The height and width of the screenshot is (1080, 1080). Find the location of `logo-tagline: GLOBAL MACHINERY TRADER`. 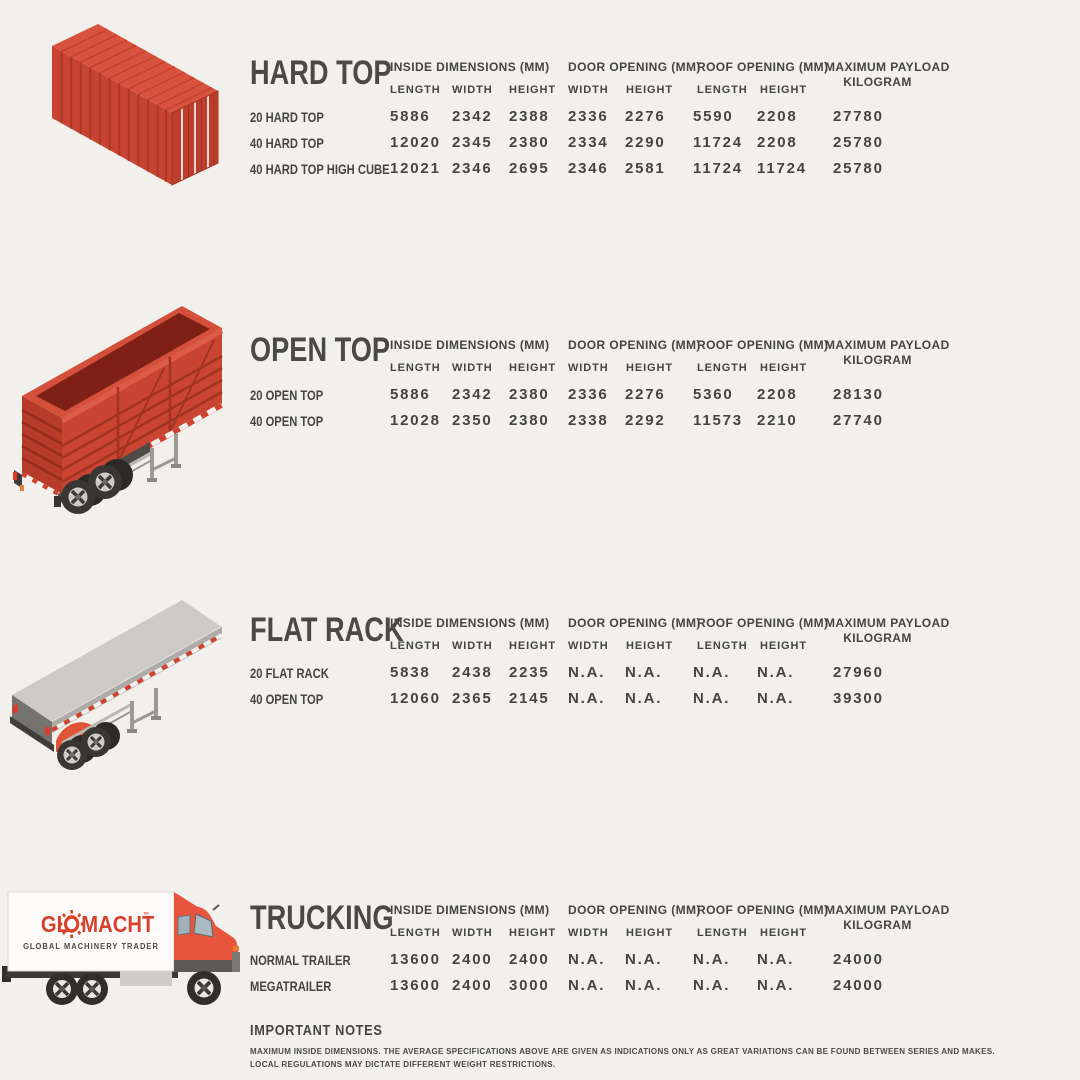

logo-tagline: GLOBAL MACHINERY TRADER is located at coordinates (91, 947).